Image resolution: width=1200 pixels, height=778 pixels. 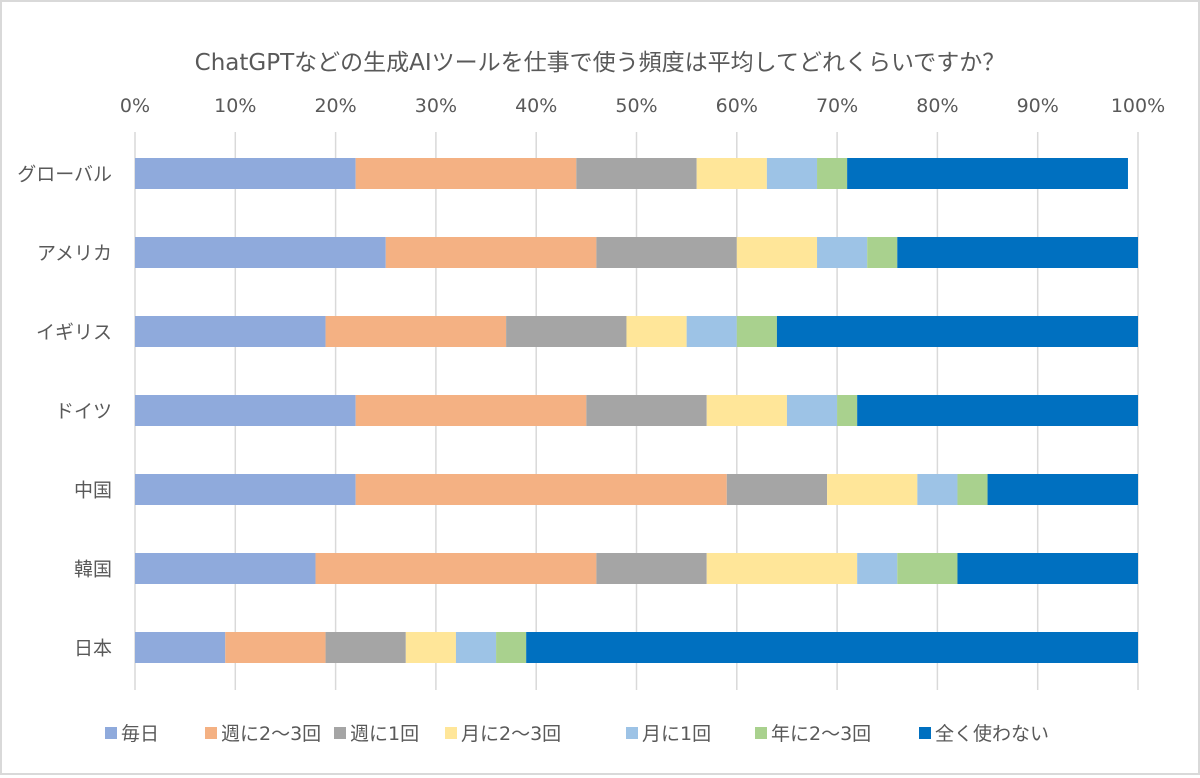 I want to click on legend-label: 週に1回, so click(x=384, y=734).